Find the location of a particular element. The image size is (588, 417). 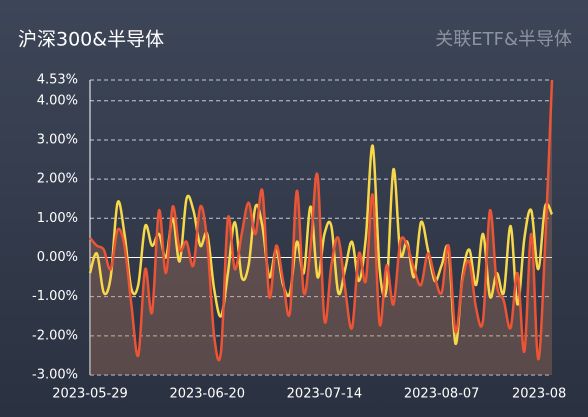

x-tick-label: 2023-06-20 is located at coordinates (207, 394).